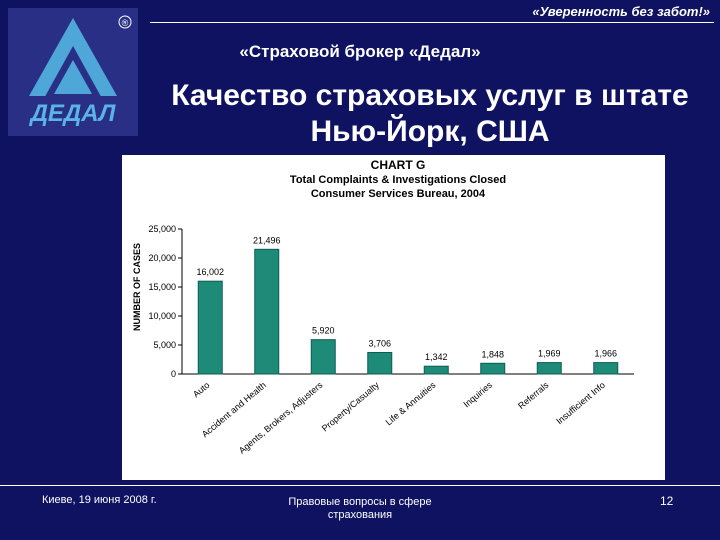  Describe the element at coordinates (162, 287) in the screenshot. I see `y-tick-label: 15,000` at that location.